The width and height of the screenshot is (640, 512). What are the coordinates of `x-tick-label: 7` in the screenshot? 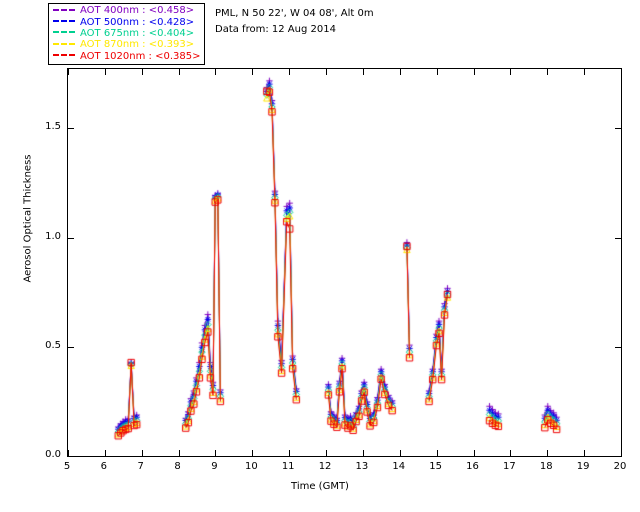 It's located at (140, 466).